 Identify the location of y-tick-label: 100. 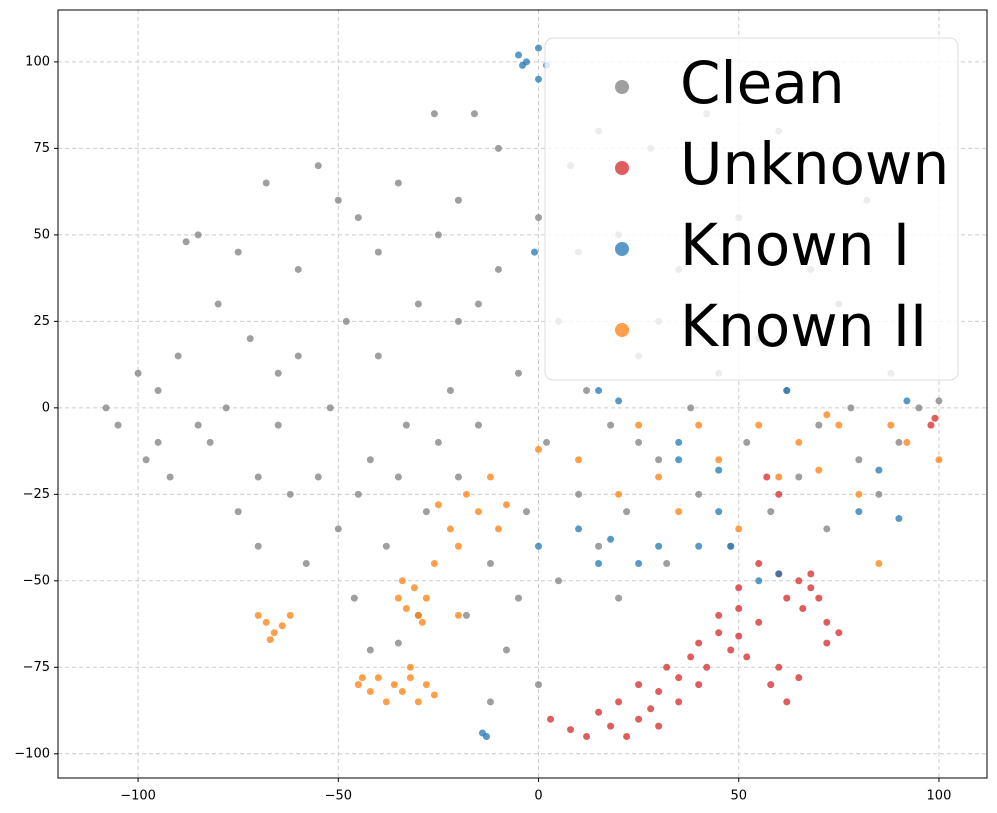
(37, 61).